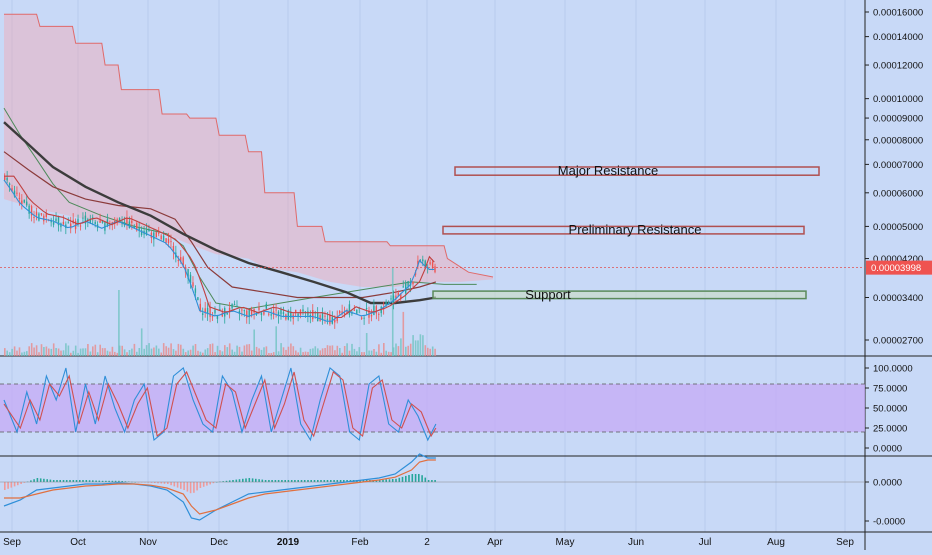 The width and height of the screenshot is (932, 555). What do you see at coordinates (623, 230) in the screenshot?
I see `annotation-box-preliminary-resistance` at bounding box center [623, 230].